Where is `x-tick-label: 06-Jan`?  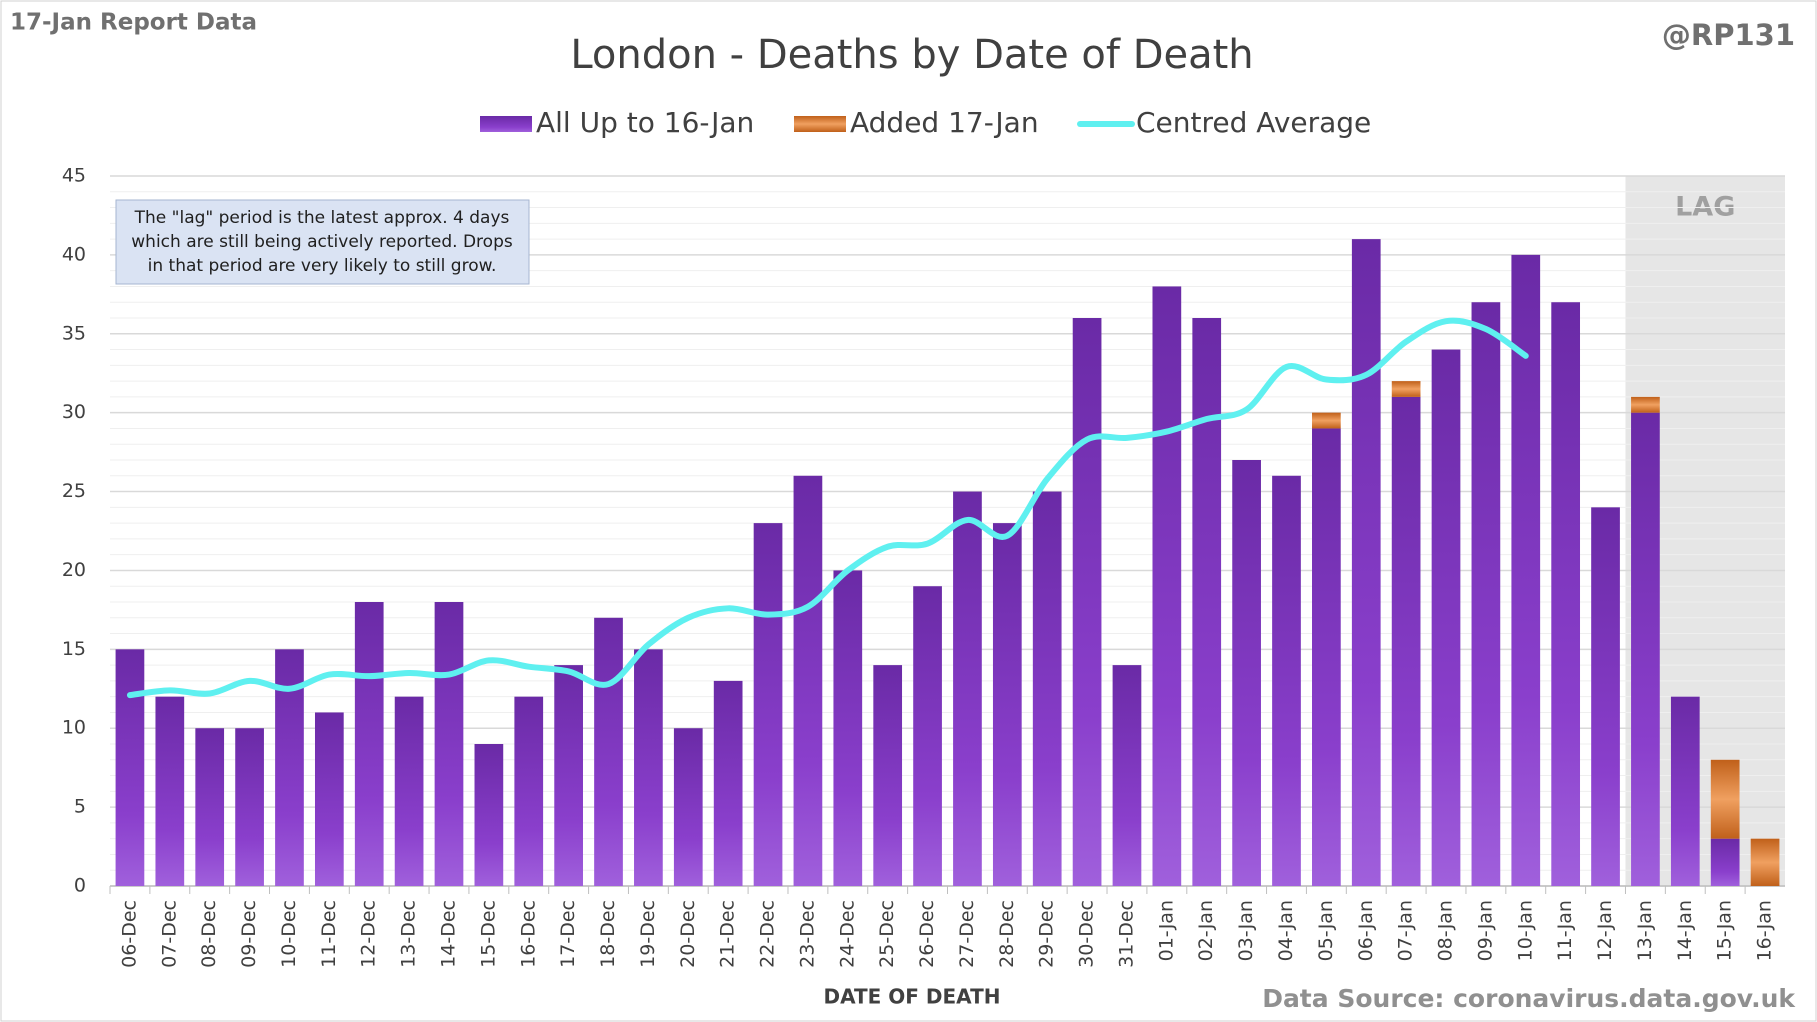
x-tick-label: 06-Jan is located at coordinates (1366, 930).